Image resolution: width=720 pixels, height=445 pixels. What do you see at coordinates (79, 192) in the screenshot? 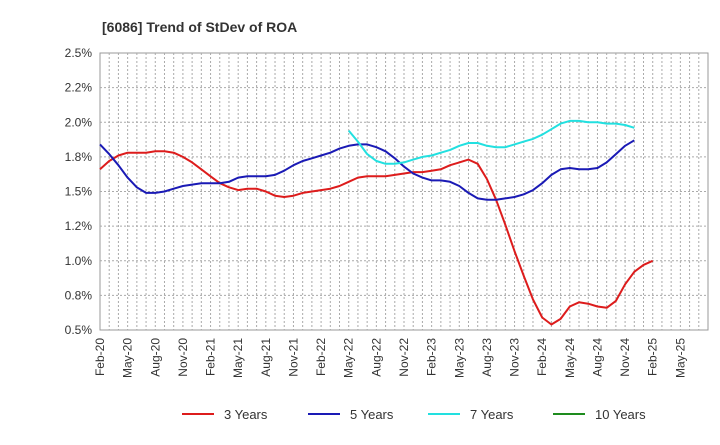
I see `y-tick-label: 1.5%` at bounding box center [79, 192].